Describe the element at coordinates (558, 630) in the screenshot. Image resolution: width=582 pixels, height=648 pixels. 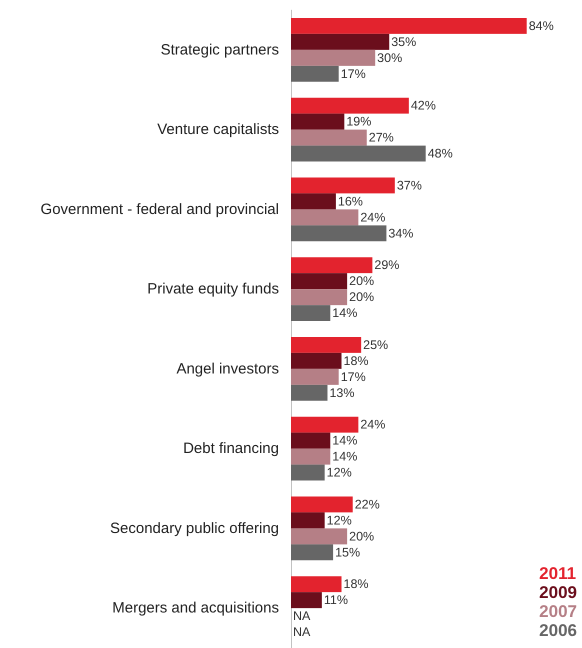
I see `text: 2006` at that location.